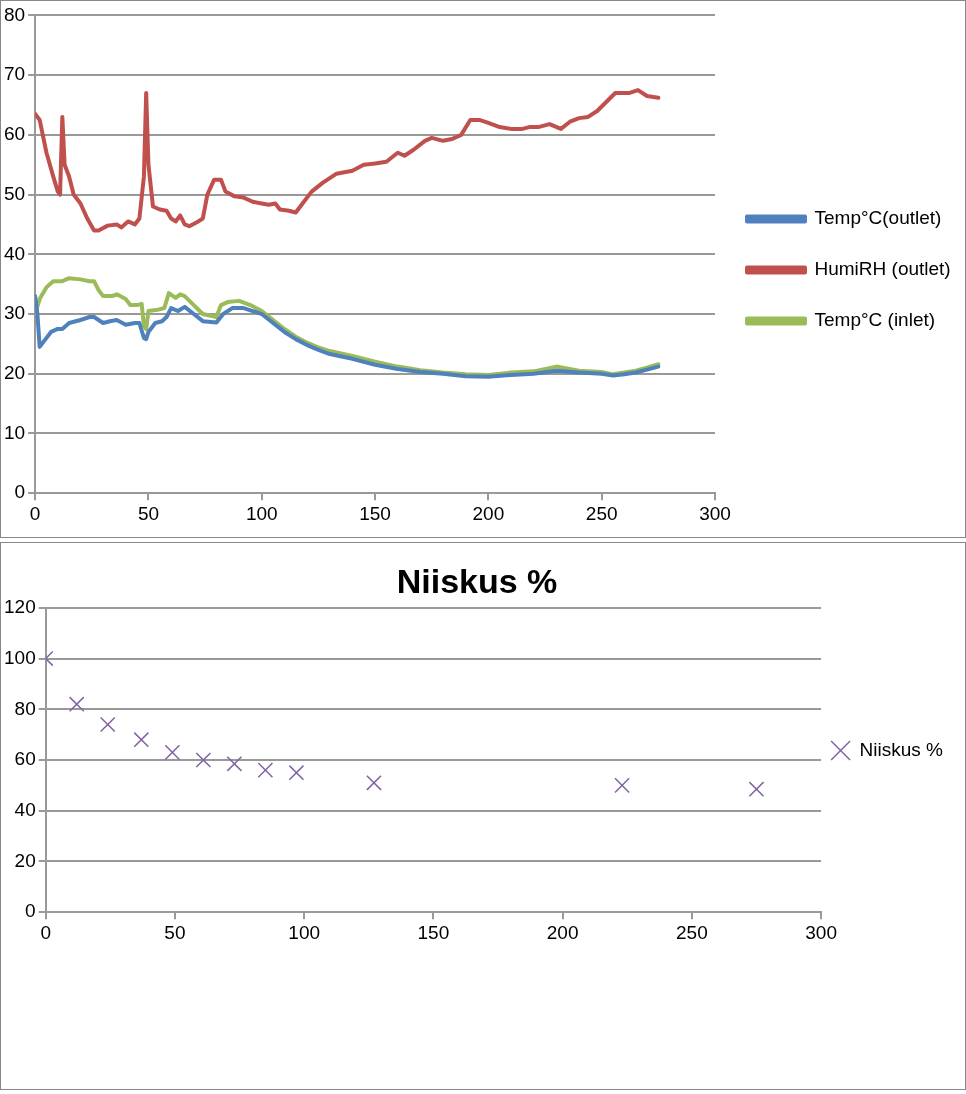 Image resolution: width=966 pixels, height=1094 pixels. Describe the element at coordinates (875, 320) in the screenshot. I see `legend-label: Temp°C (inlet)` at that location.